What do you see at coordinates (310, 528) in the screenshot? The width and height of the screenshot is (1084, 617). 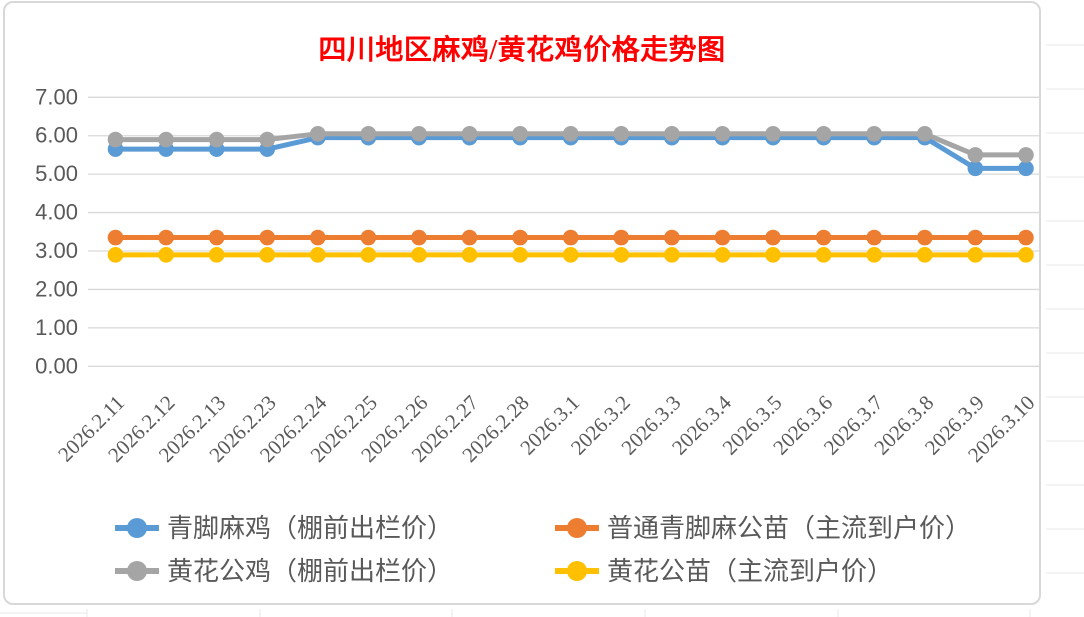 I see `legend-label: 青脚麻鸡（棚前出栏价）` at bounding box center [310, 528].